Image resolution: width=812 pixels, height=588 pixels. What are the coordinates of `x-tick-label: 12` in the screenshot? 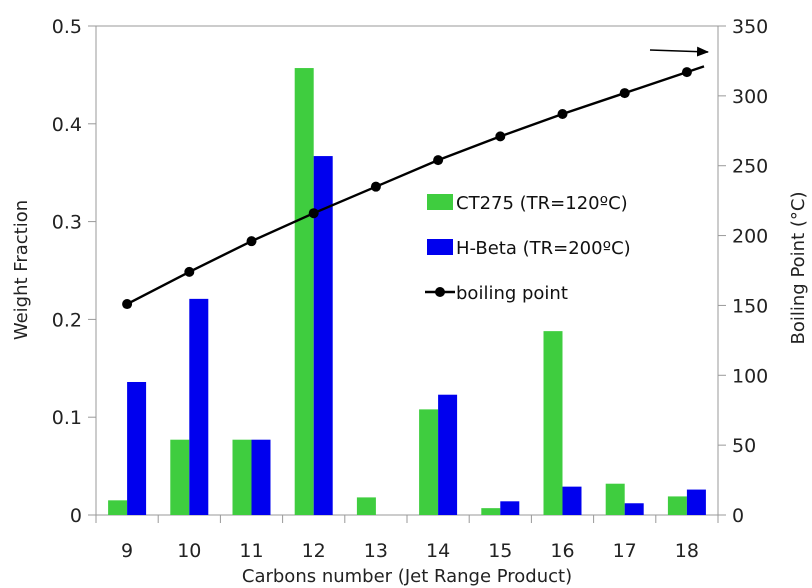 It's located at (314, 551).